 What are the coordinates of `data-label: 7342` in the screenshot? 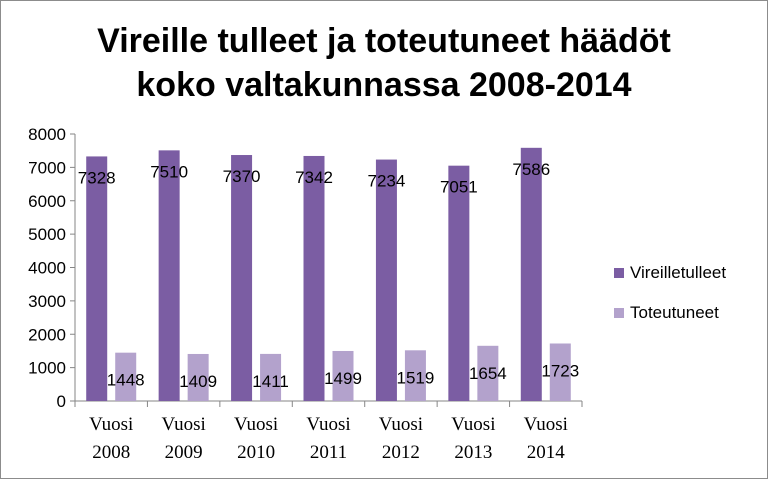 It's located at (314, 177).